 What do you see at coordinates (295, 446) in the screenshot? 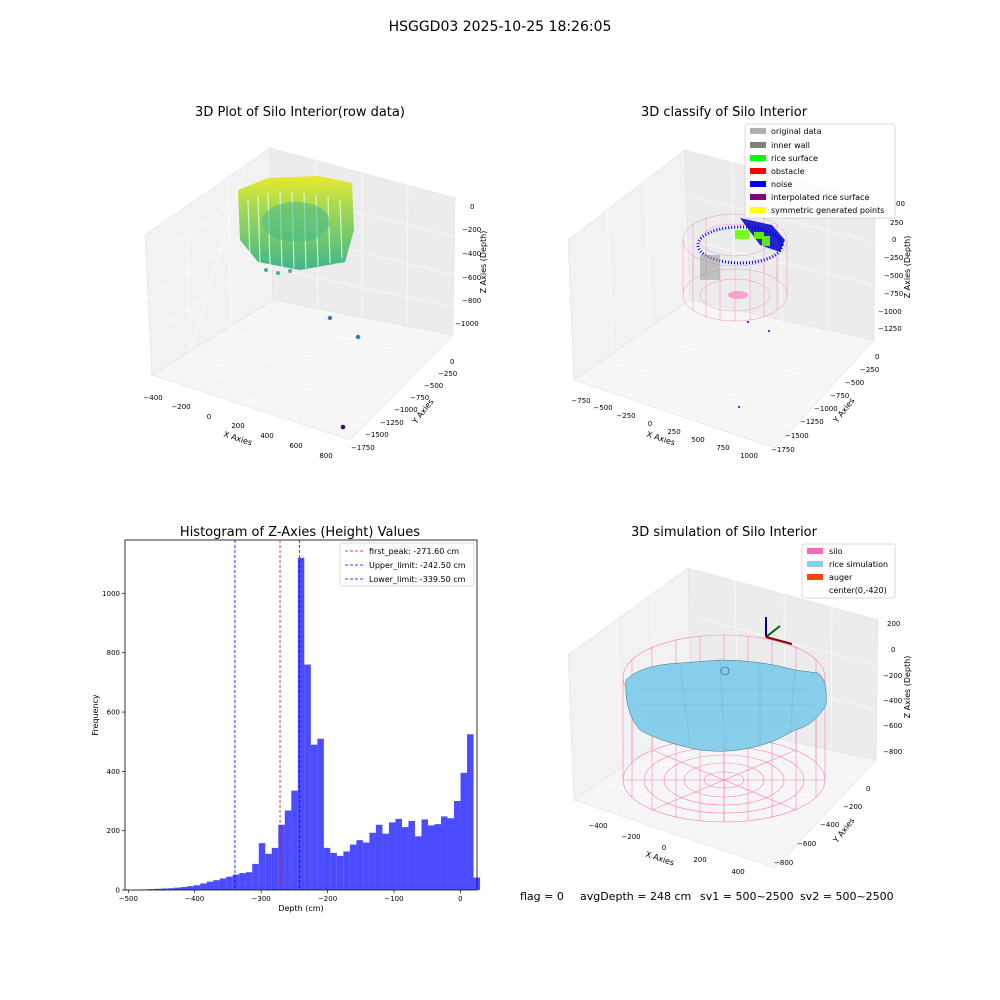
I see `raw-x-tick: 600` at bounding box center [295, 446].